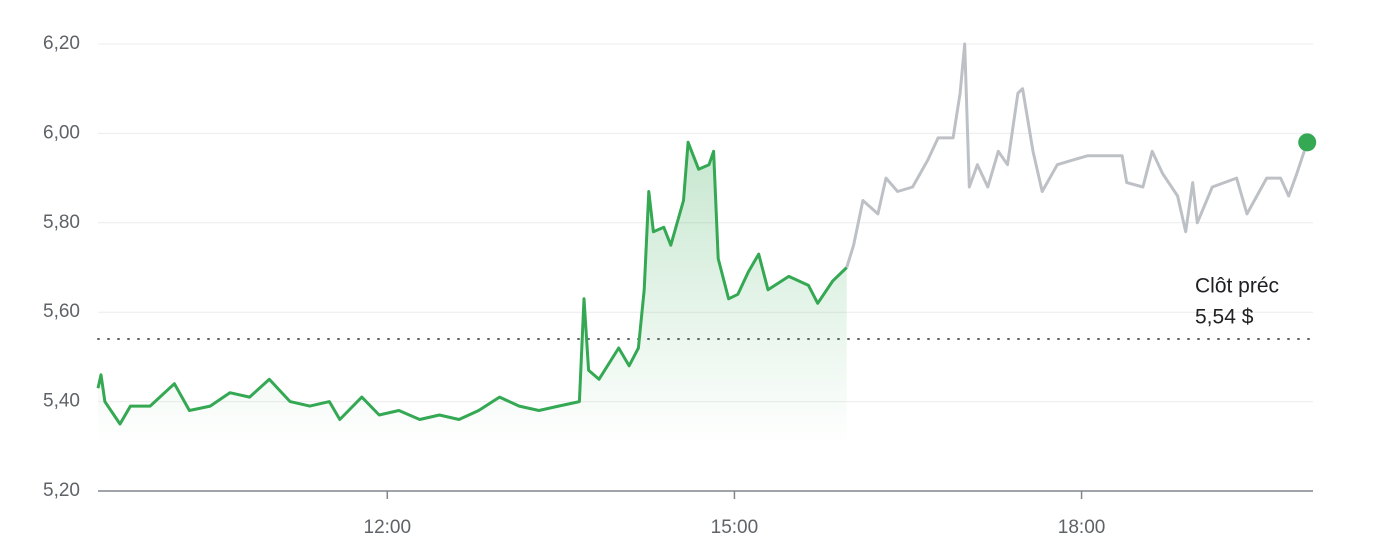 The height and width of the screenshot is (558, 1378). Describe the element at coordinates (61, 311) in the screenshot. I see `y-tick-label: 5,60` at that location.